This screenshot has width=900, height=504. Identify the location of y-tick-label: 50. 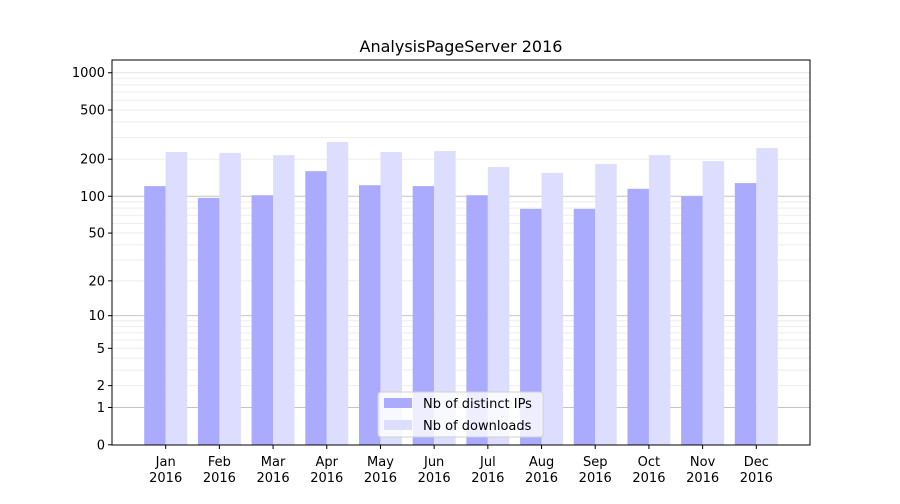
(96, 234).